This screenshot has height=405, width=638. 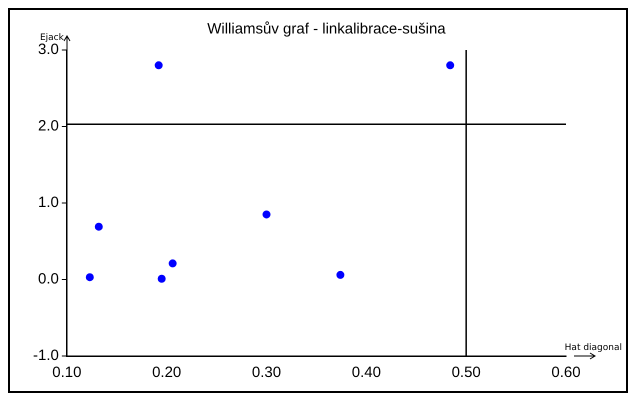 I want to click on y-tick-label: 2.0, so click(x=48, y=126).